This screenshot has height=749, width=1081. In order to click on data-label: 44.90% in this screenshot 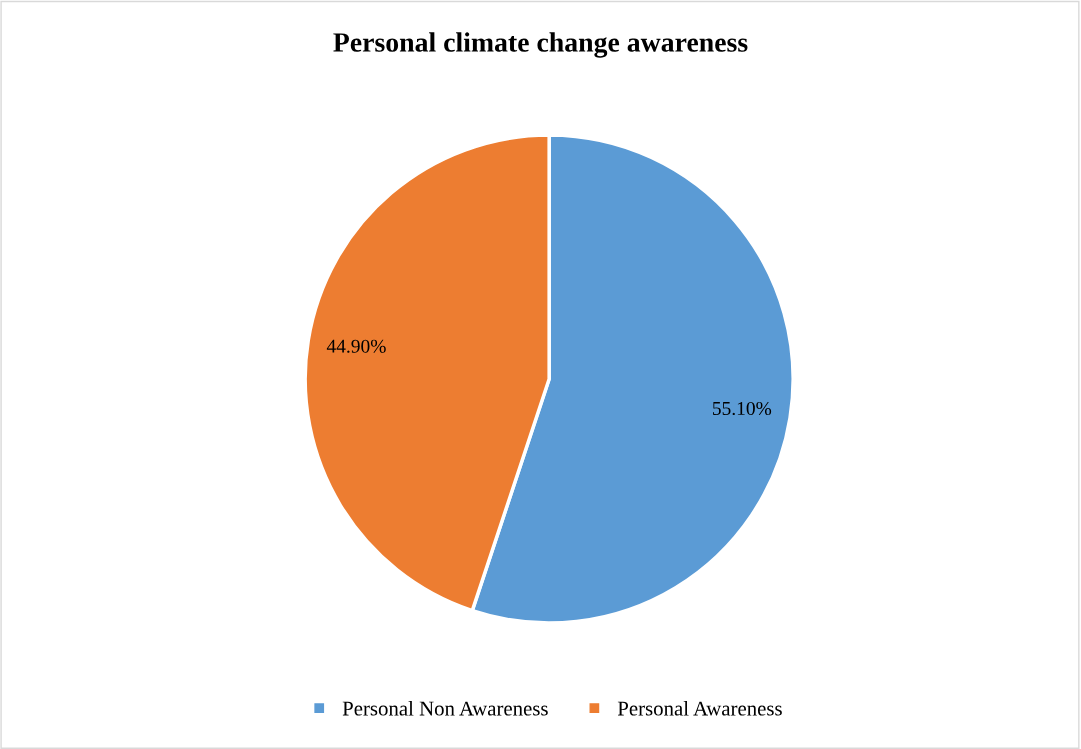, I will do `click(356, 346)`.